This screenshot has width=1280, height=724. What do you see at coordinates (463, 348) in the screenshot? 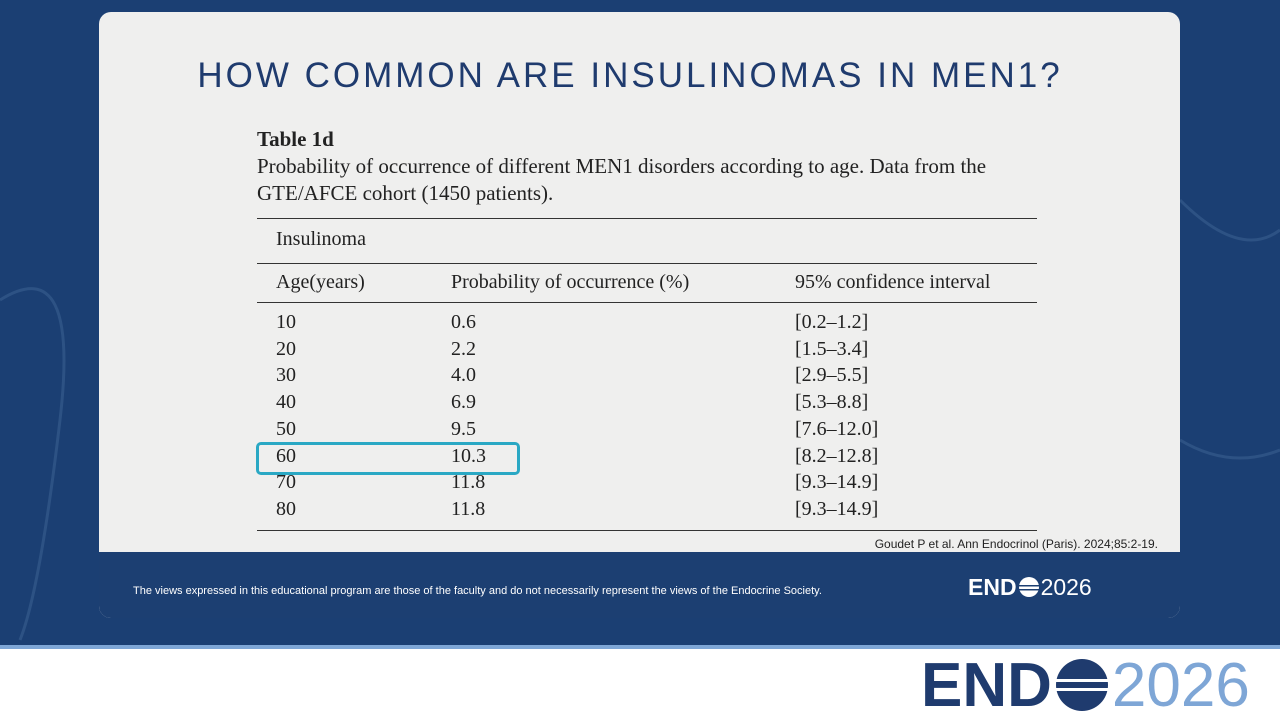
I see `table-cell: 2.2` at bounding box center [463, 348].